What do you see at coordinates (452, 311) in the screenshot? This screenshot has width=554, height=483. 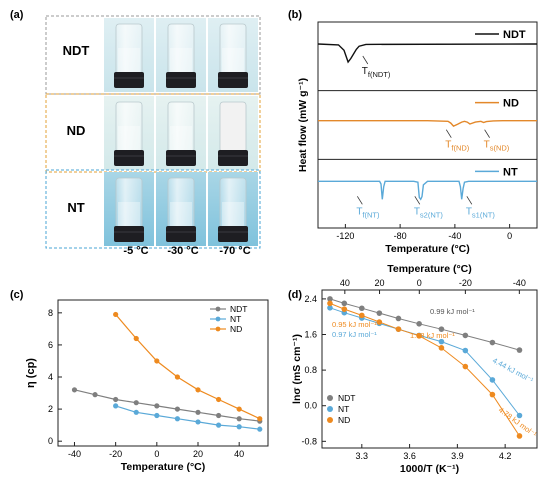 I see `activation-energy-label: 0.99 kJ mol⁻¹` at bounding box center [452, 311].